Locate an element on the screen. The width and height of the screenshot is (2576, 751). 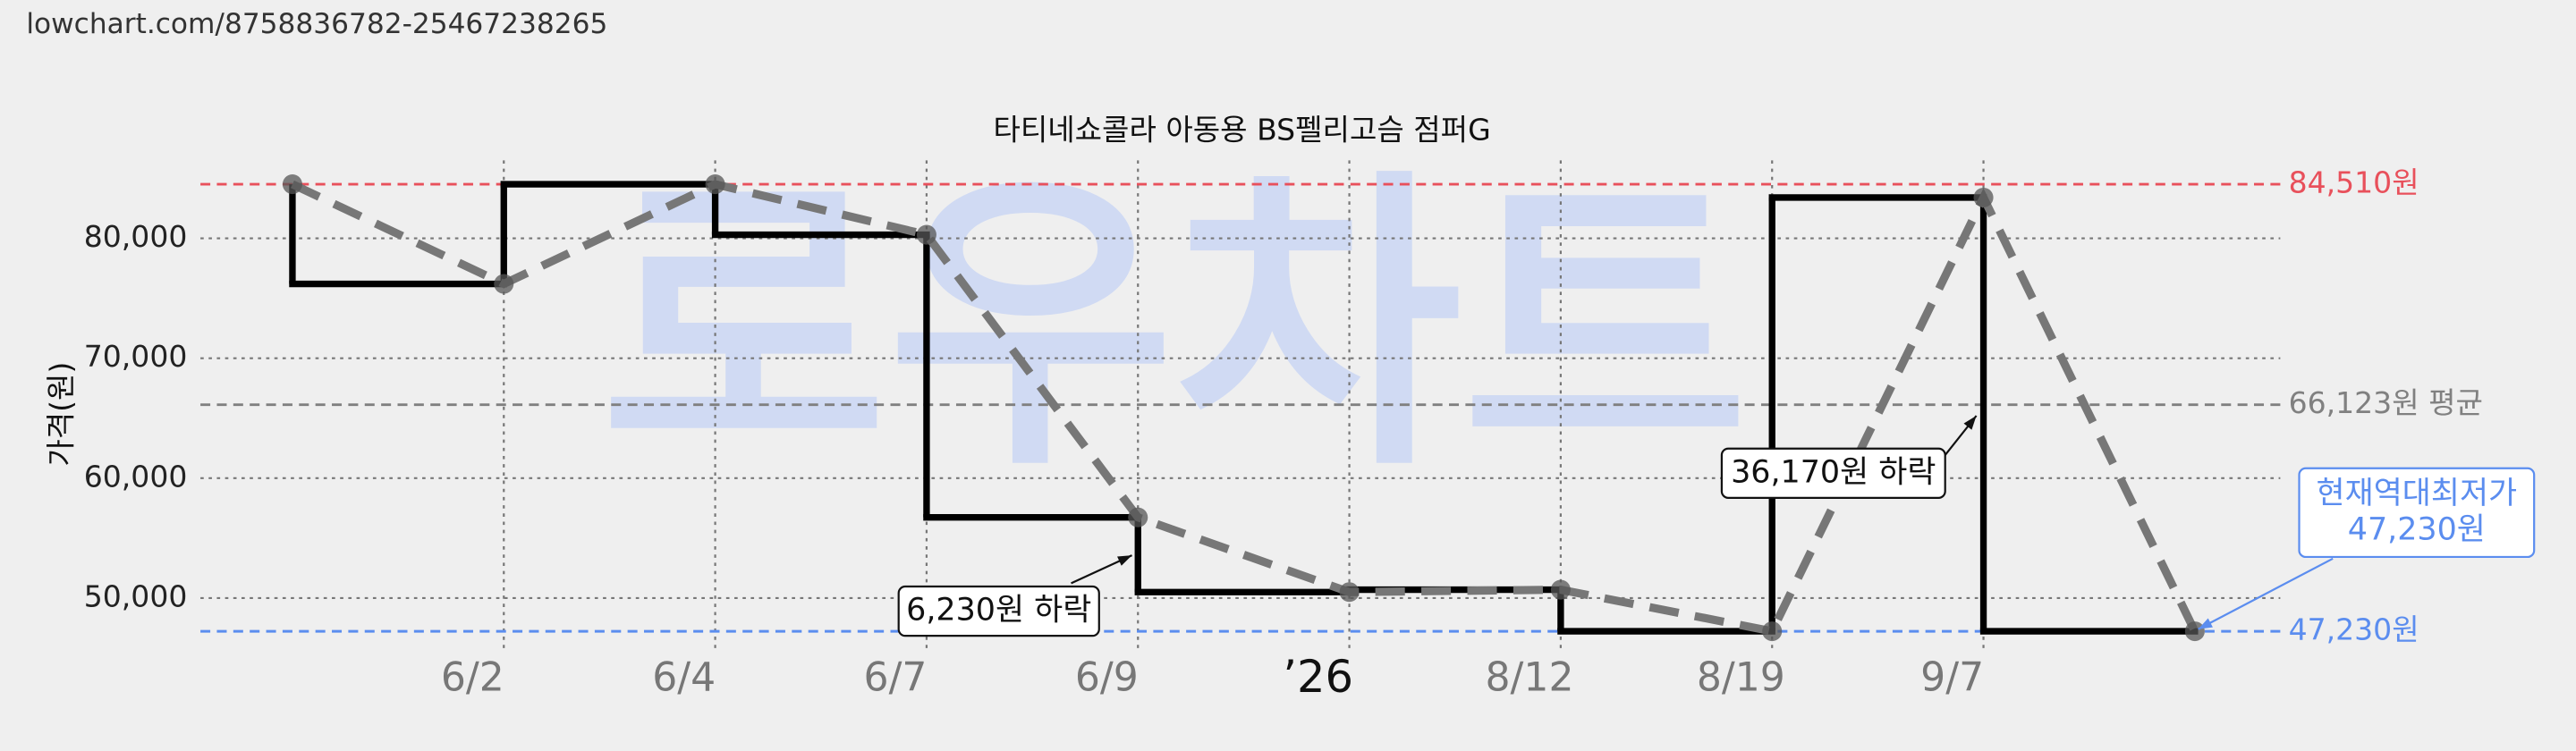
annotation-text: 현재역대최저가 is located at coordinates (2417, 493).